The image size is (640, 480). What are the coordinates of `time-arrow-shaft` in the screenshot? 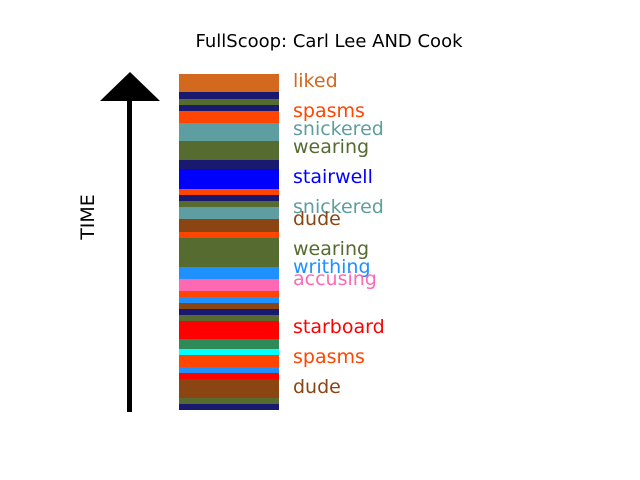 It's located at (129, 255).